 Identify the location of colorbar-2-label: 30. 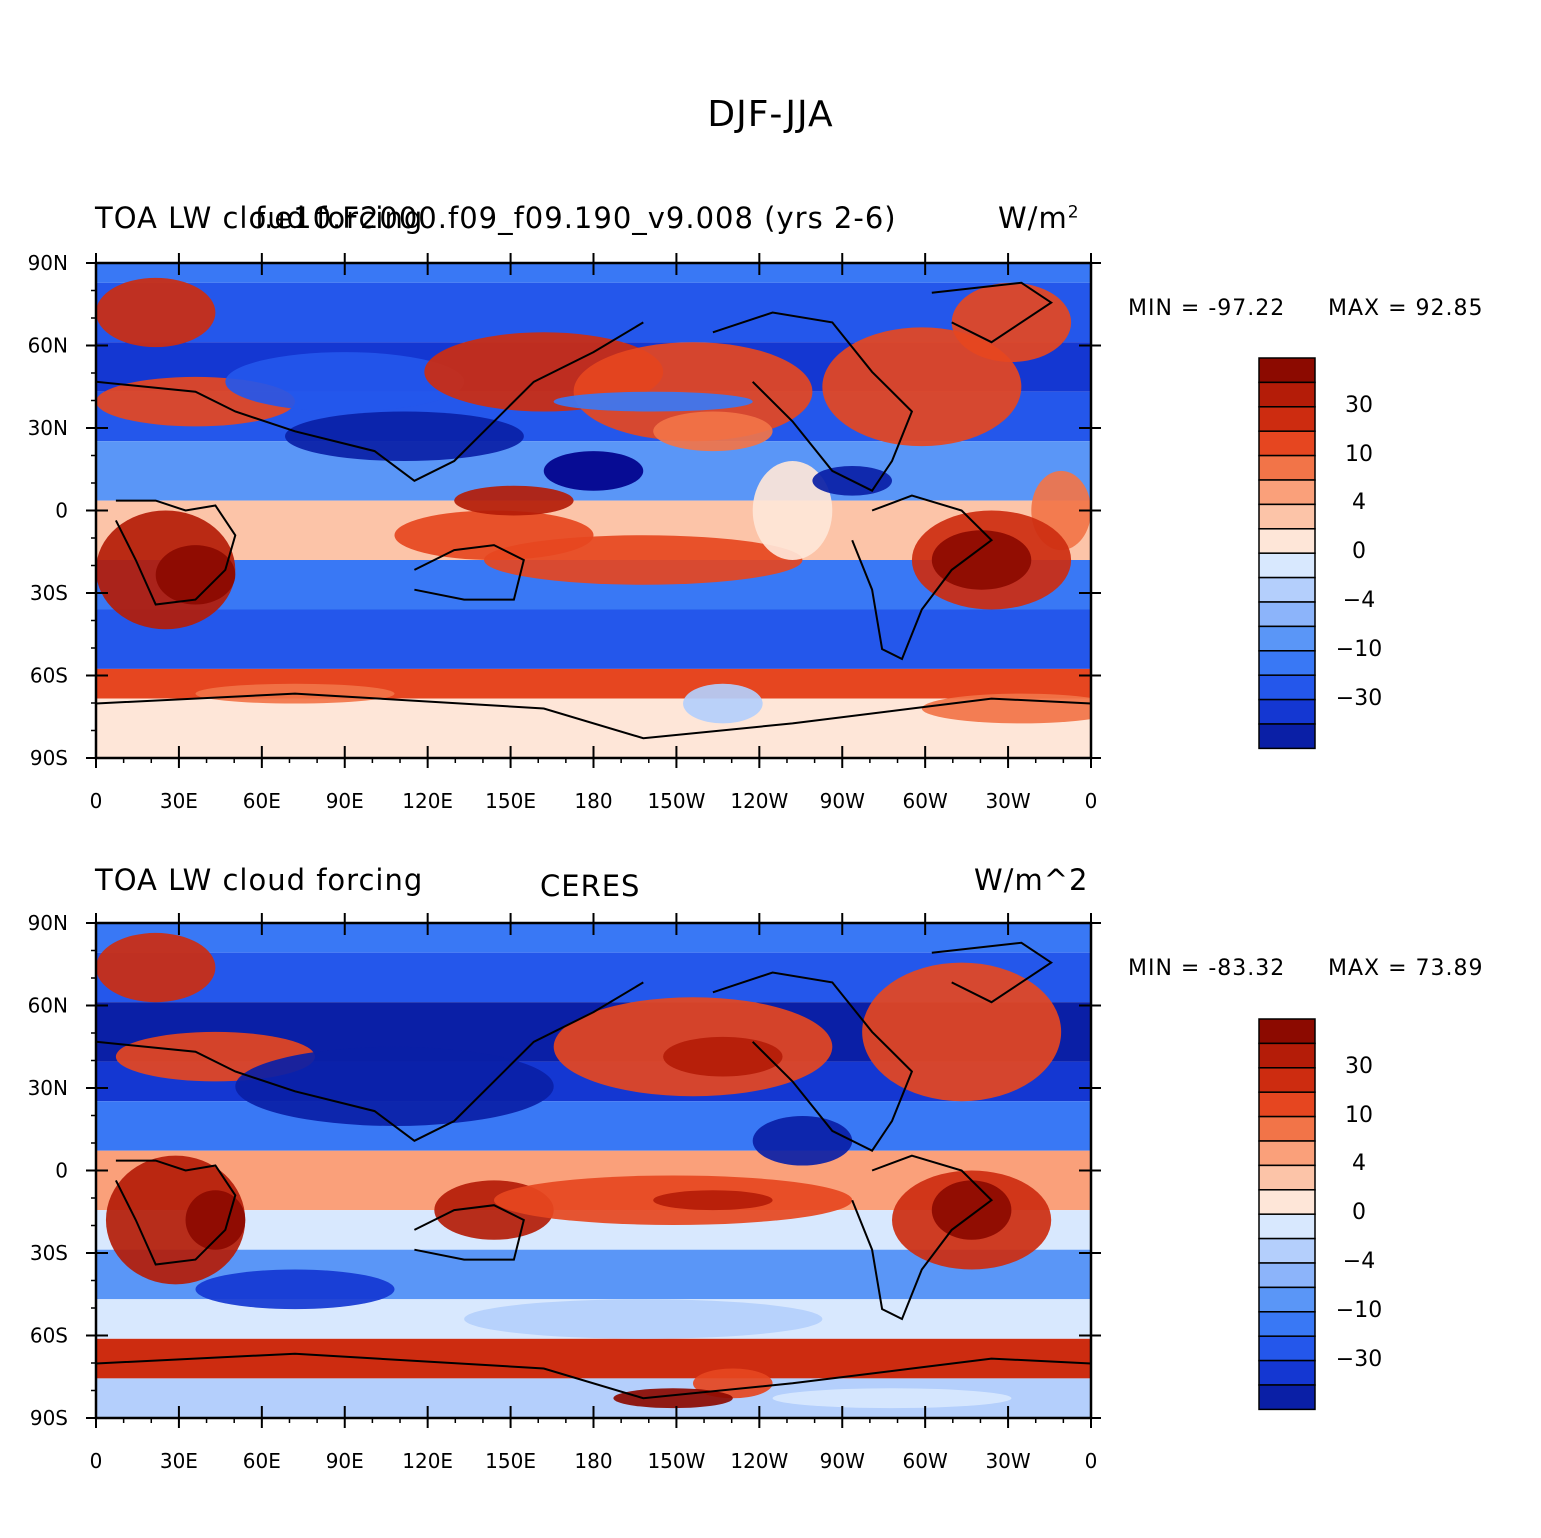
(1359, 1066).